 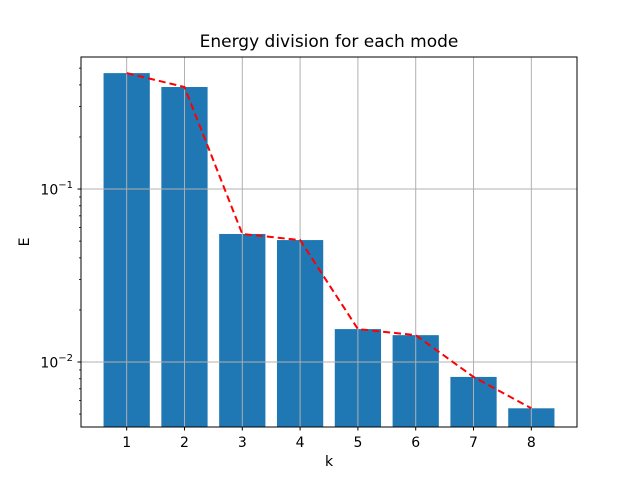 What do you see at coordinates (242, 443) in the screenshot?
I see `x-tick-label: 3` at bounding box center [242, 443].